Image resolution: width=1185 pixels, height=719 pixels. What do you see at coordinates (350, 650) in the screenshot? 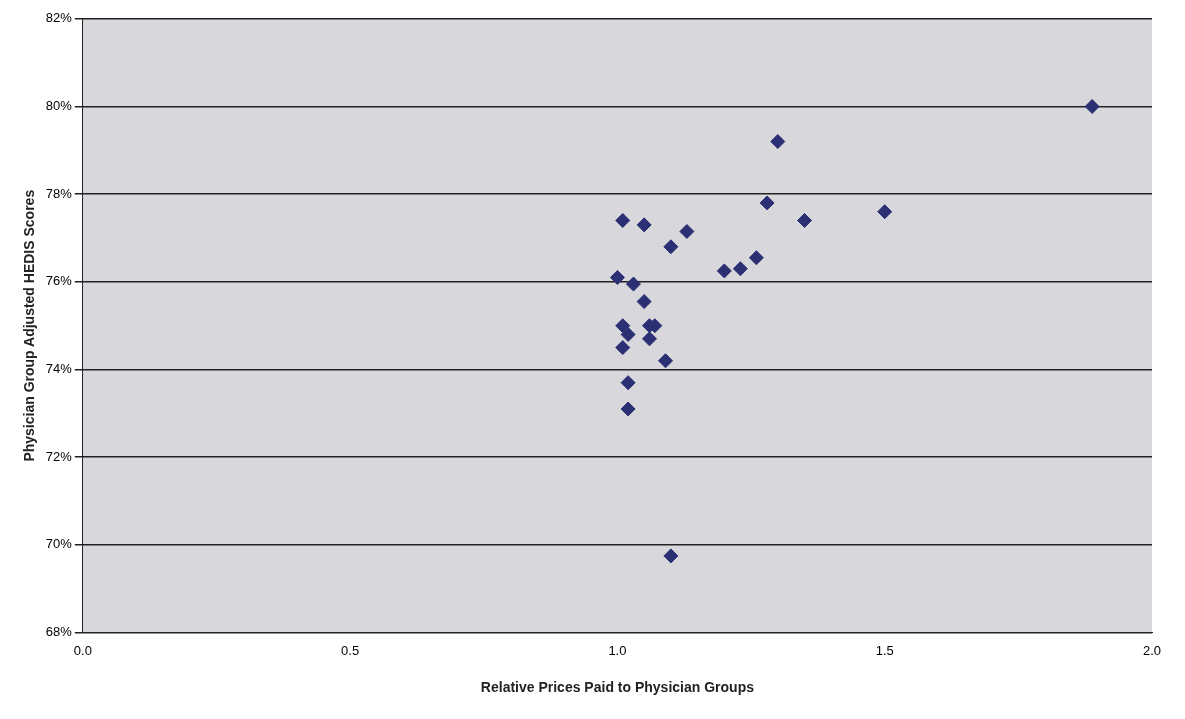
I see `x-tick-label: 0.5` at bounding box center [350, 650].